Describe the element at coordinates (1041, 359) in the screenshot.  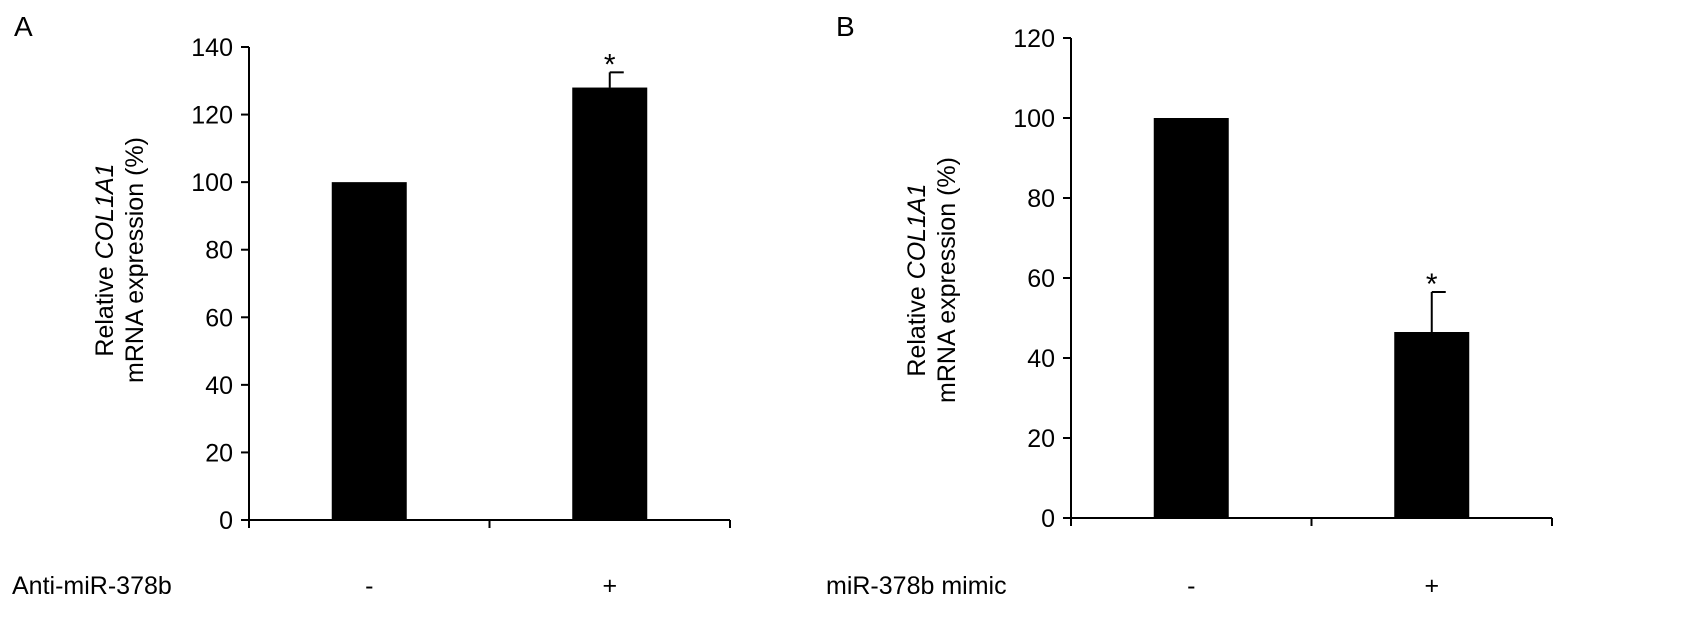
I see `y-tick-label-b-2: 40` at that location.